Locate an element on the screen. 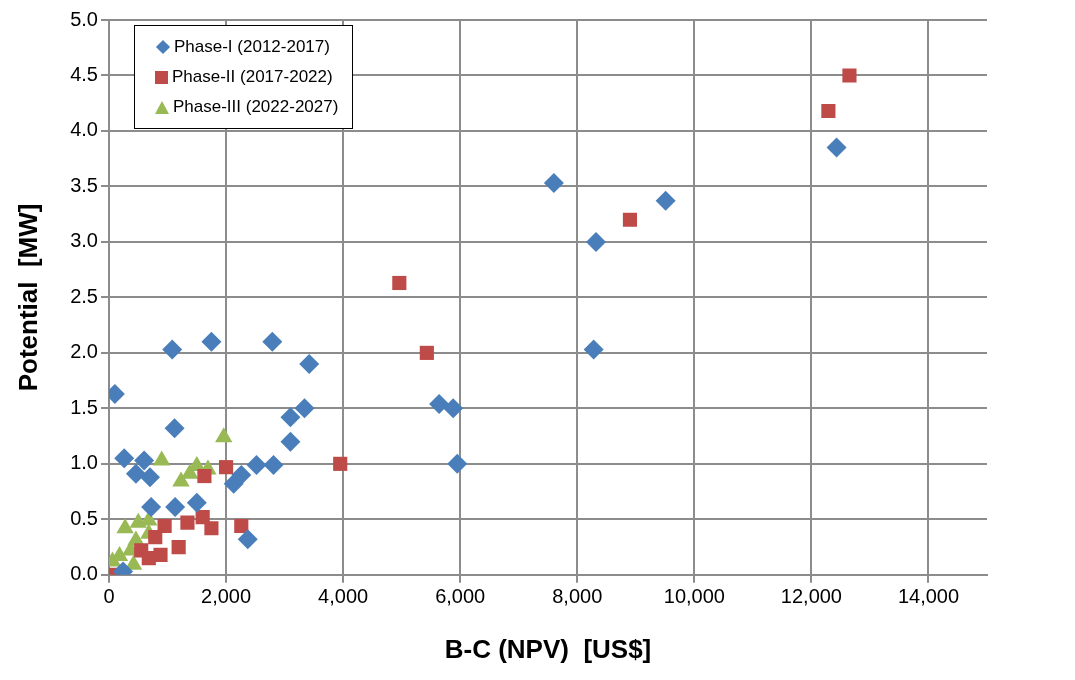 This screenshot has height=680, width=1075. y-axis-title: Potential [MW] is located at coordinates (27, 297).